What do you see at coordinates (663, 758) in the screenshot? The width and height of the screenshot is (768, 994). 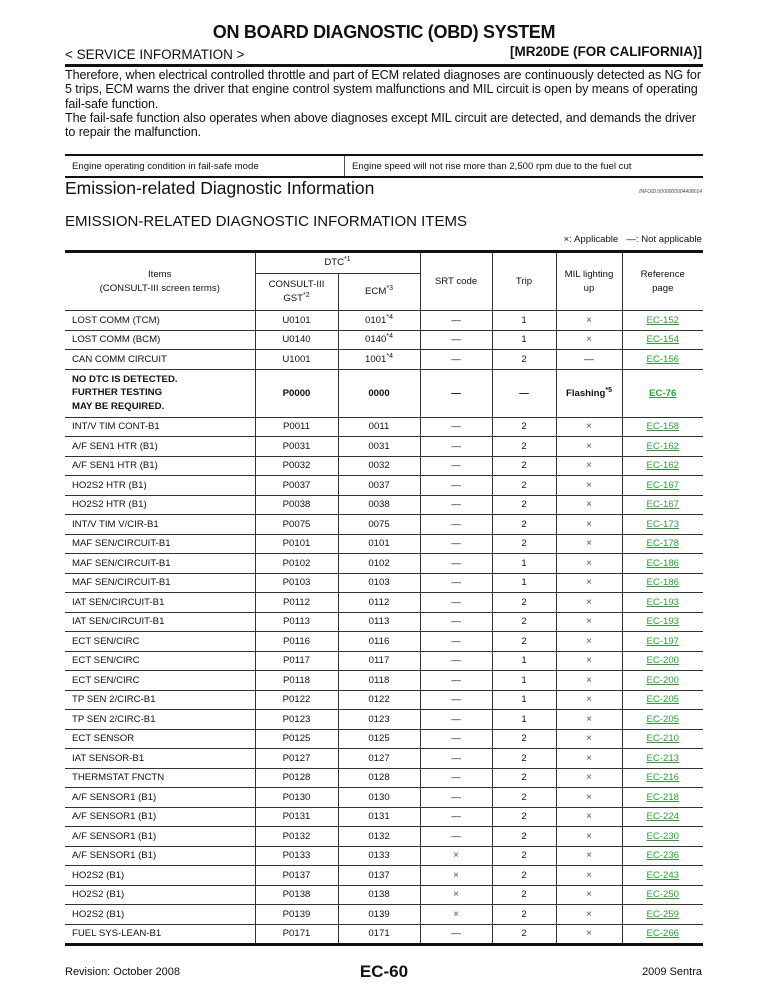 I see `reference-link: EC-213` at bounding box center [663, 758].